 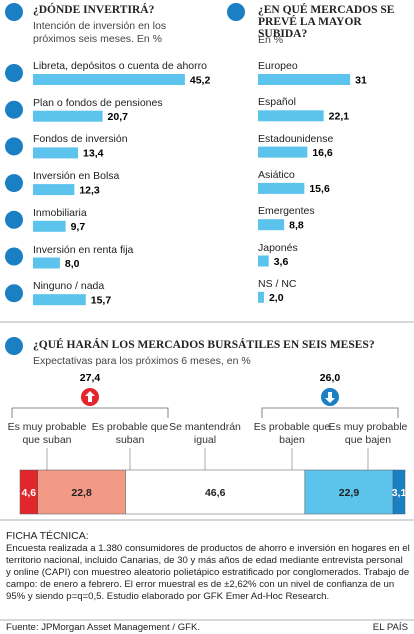 What do you see at coordinates (296, 138) in the screenshot?
I see `category-label: Estadounidense` at bounding box center [296, 138].